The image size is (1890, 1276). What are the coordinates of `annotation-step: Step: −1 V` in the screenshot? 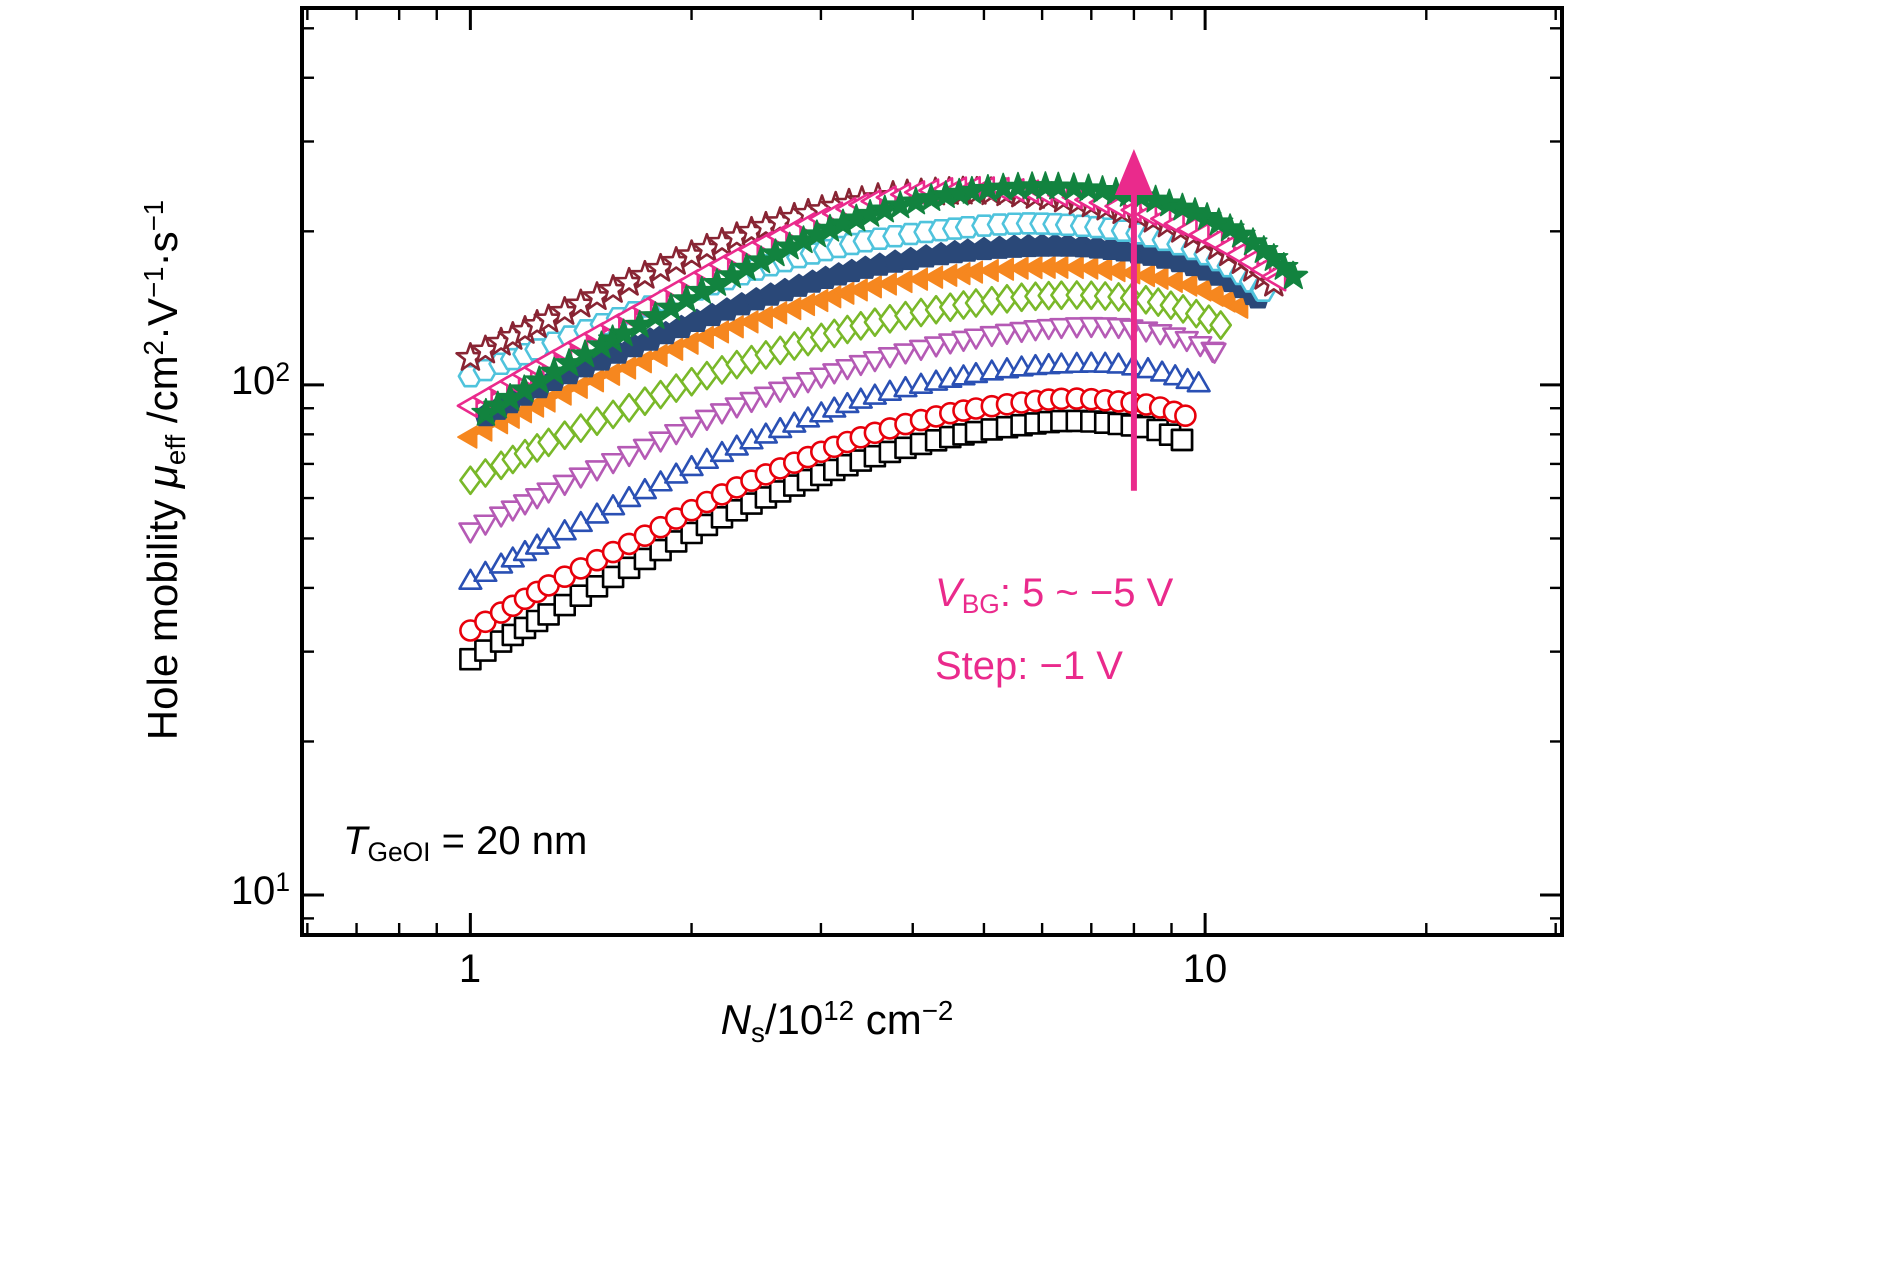 It's located at (1029, 666).